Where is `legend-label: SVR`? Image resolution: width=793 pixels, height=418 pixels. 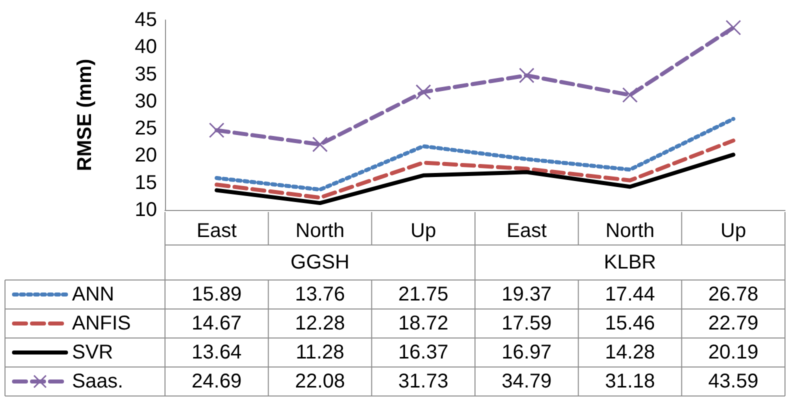 legend-label: SVR is located at coordinates (93, 353).